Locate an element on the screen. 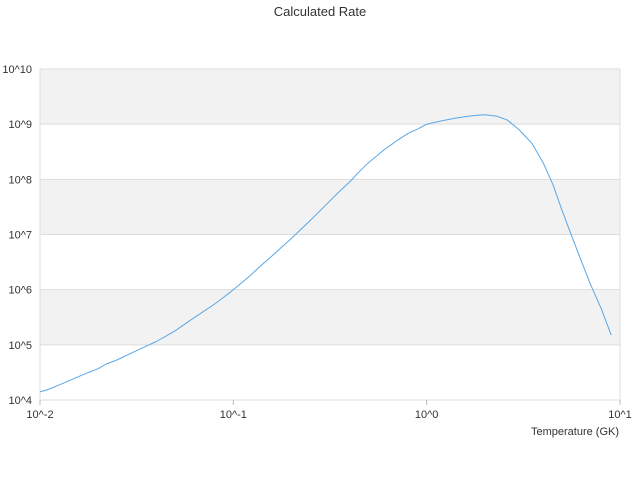  x-tick-label: 10^-2 is located at coordinates (39, 415).